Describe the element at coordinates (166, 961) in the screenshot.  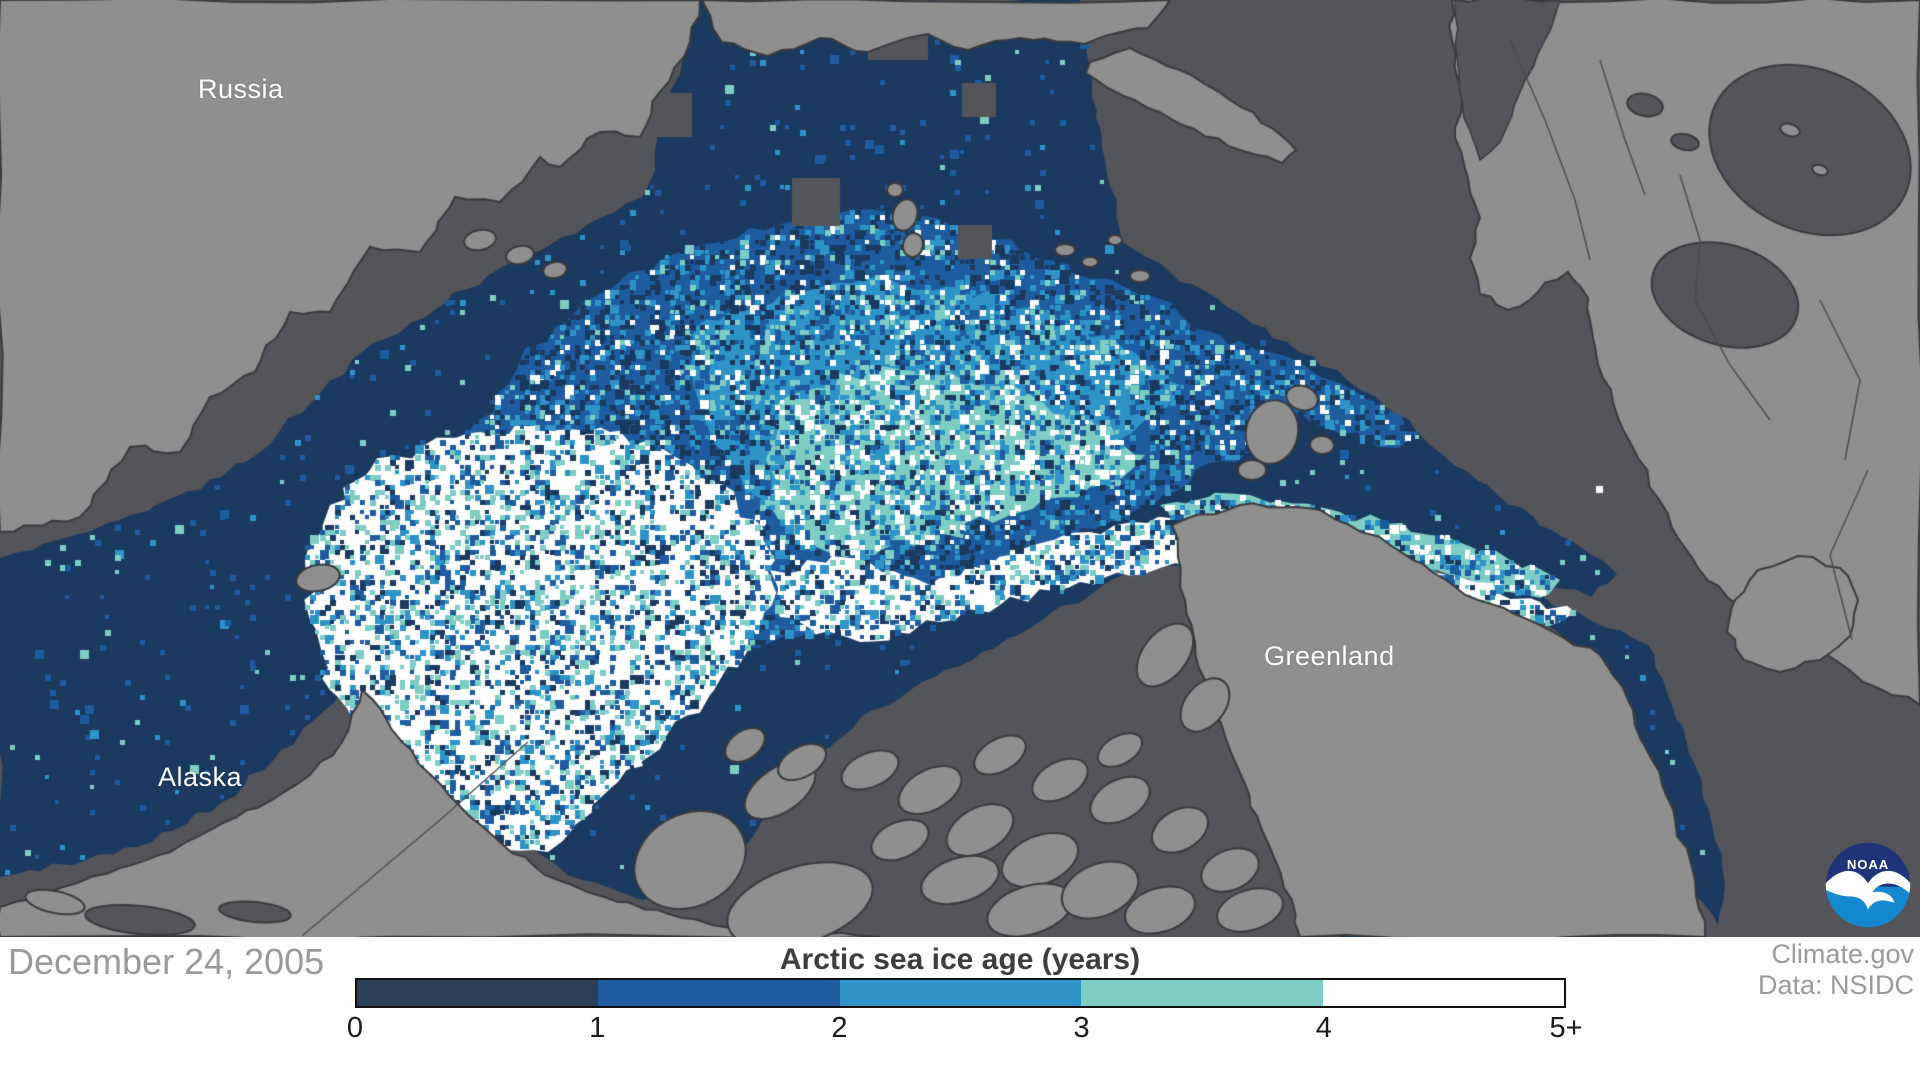
I see `date-label: December 24, 2005` at that location.